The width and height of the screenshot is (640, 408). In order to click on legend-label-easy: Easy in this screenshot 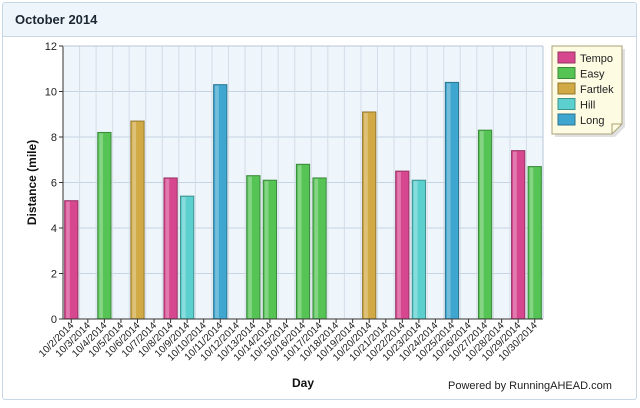, I will do `click(592, 75)`.